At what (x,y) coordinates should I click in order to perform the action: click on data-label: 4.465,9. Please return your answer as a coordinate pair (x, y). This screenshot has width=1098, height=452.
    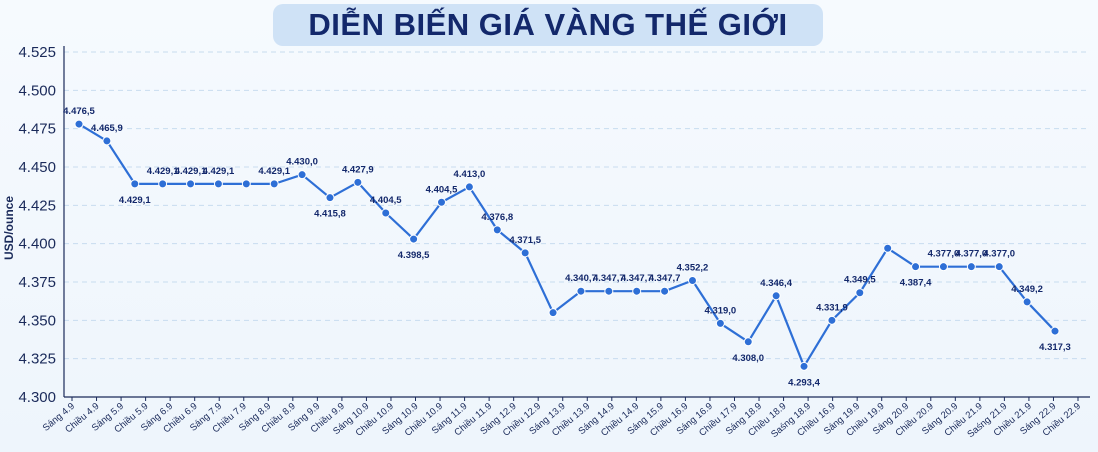
    Looking at the image, I should click on (107, 128).